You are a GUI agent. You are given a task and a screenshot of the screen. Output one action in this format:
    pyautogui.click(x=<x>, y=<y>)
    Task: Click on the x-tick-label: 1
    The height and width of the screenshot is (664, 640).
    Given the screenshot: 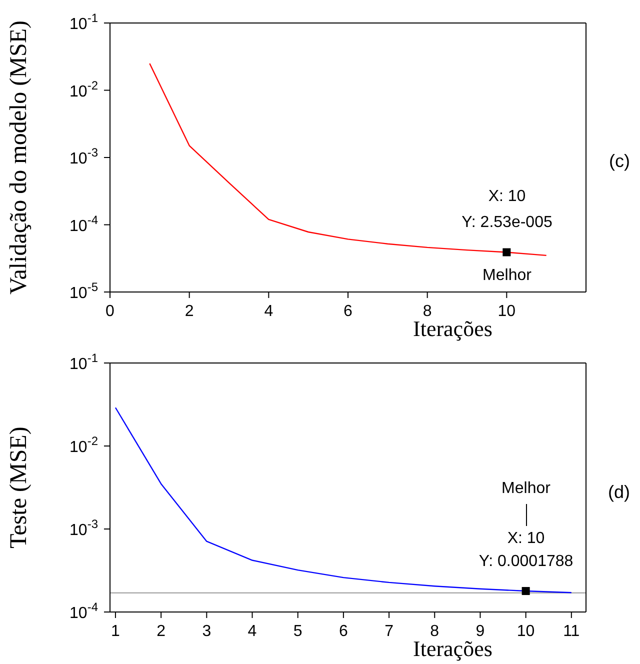 What is the action you would take?
    pyautogui.click(x=115, y=631)
    